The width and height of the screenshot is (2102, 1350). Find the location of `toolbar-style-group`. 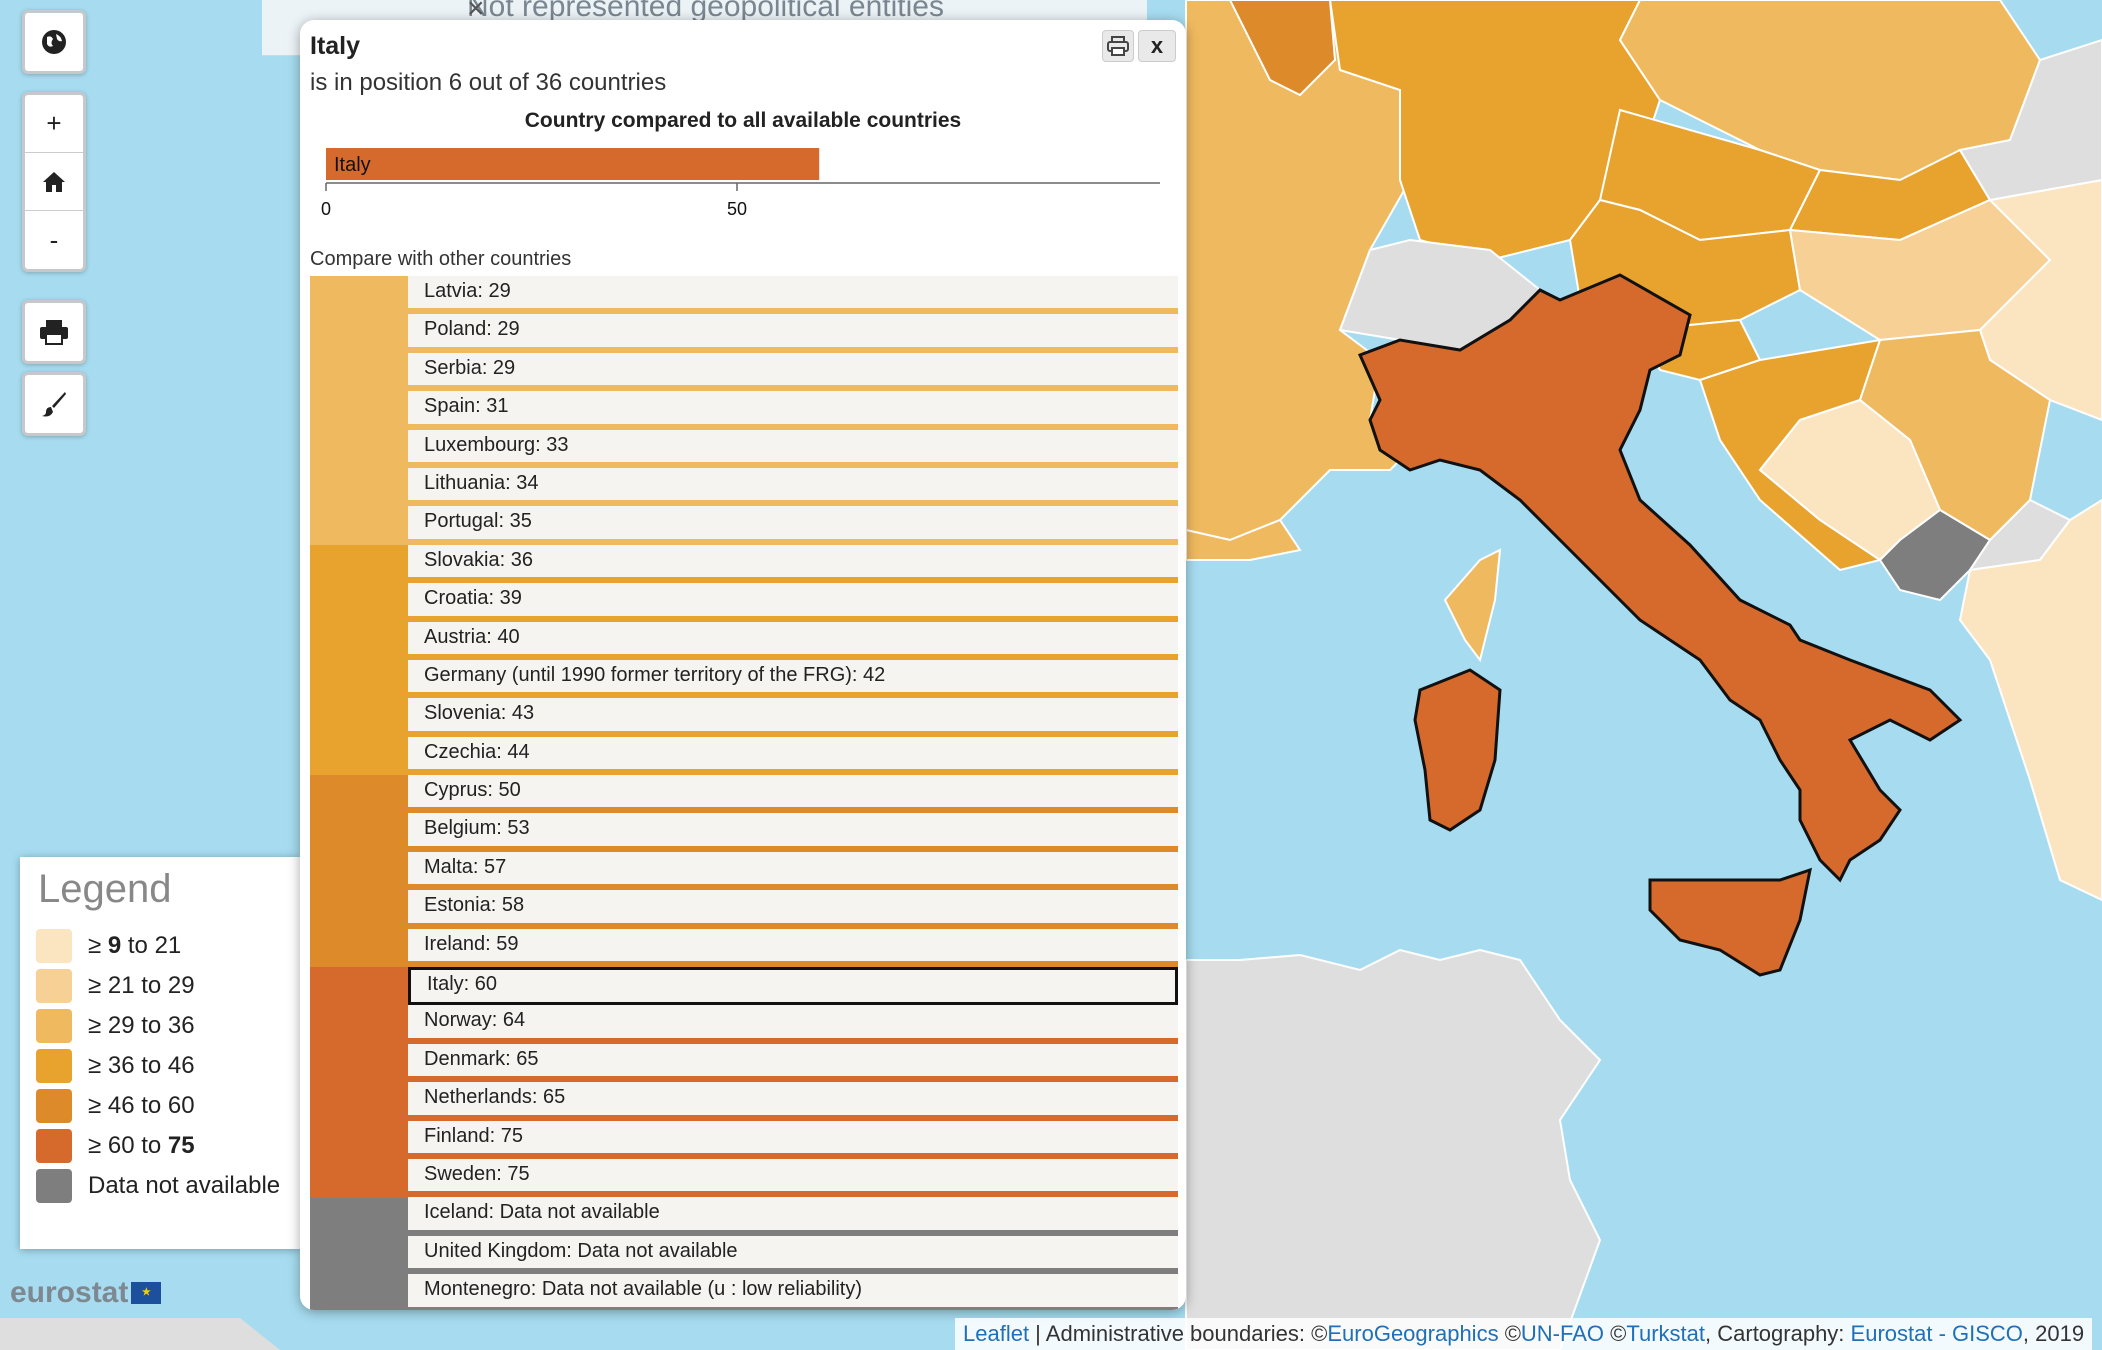

toolbar-style-group is located at coordinates (54, 404).